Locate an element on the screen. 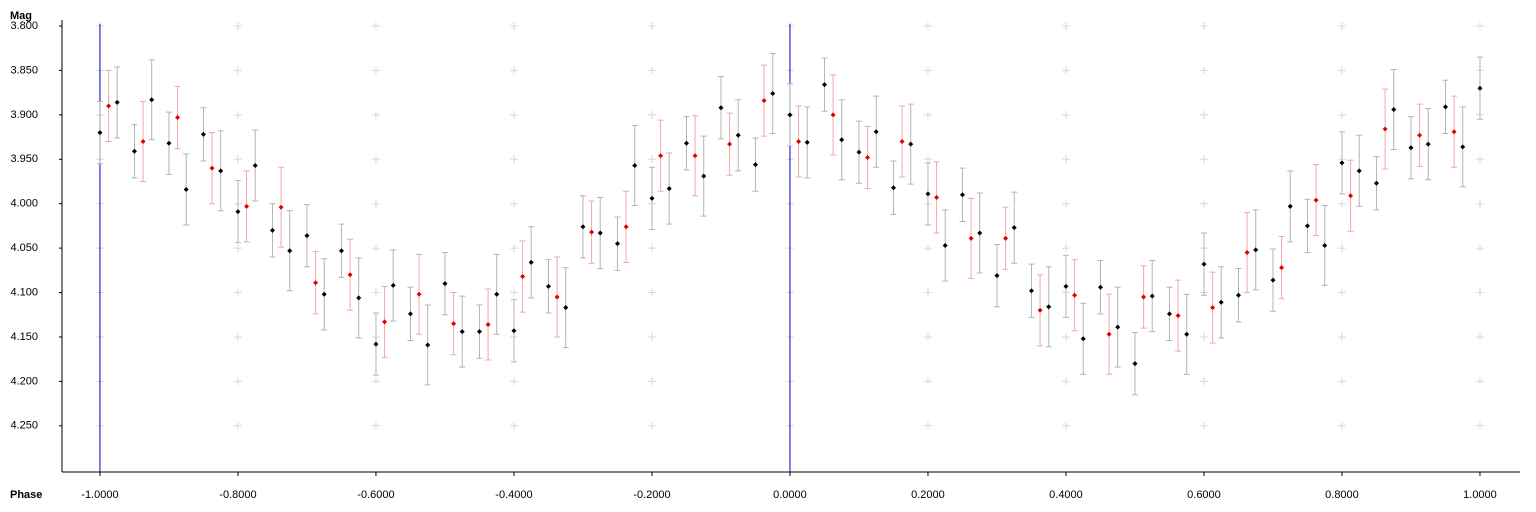 This screenshot has width=1536, height=512. y-tick-label: 3.850 is located at coordinates (24, 70).